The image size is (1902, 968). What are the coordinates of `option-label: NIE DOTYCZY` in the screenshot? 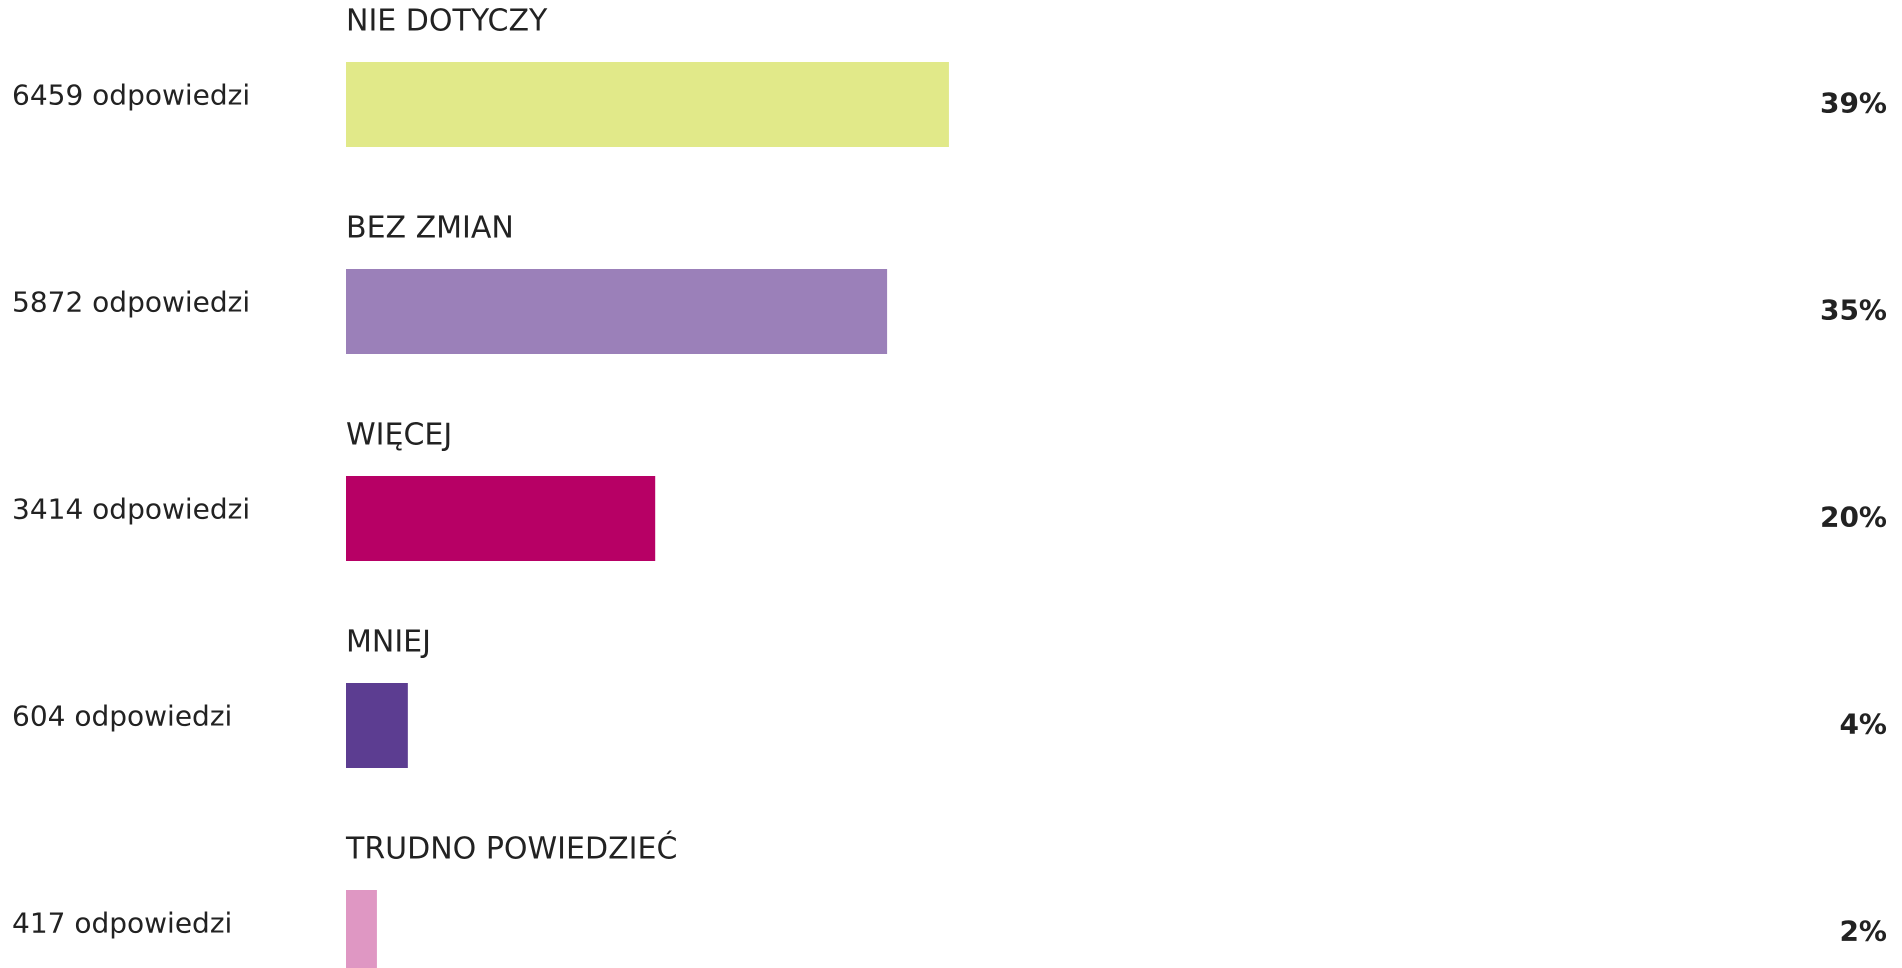 It's located at (447, 21).